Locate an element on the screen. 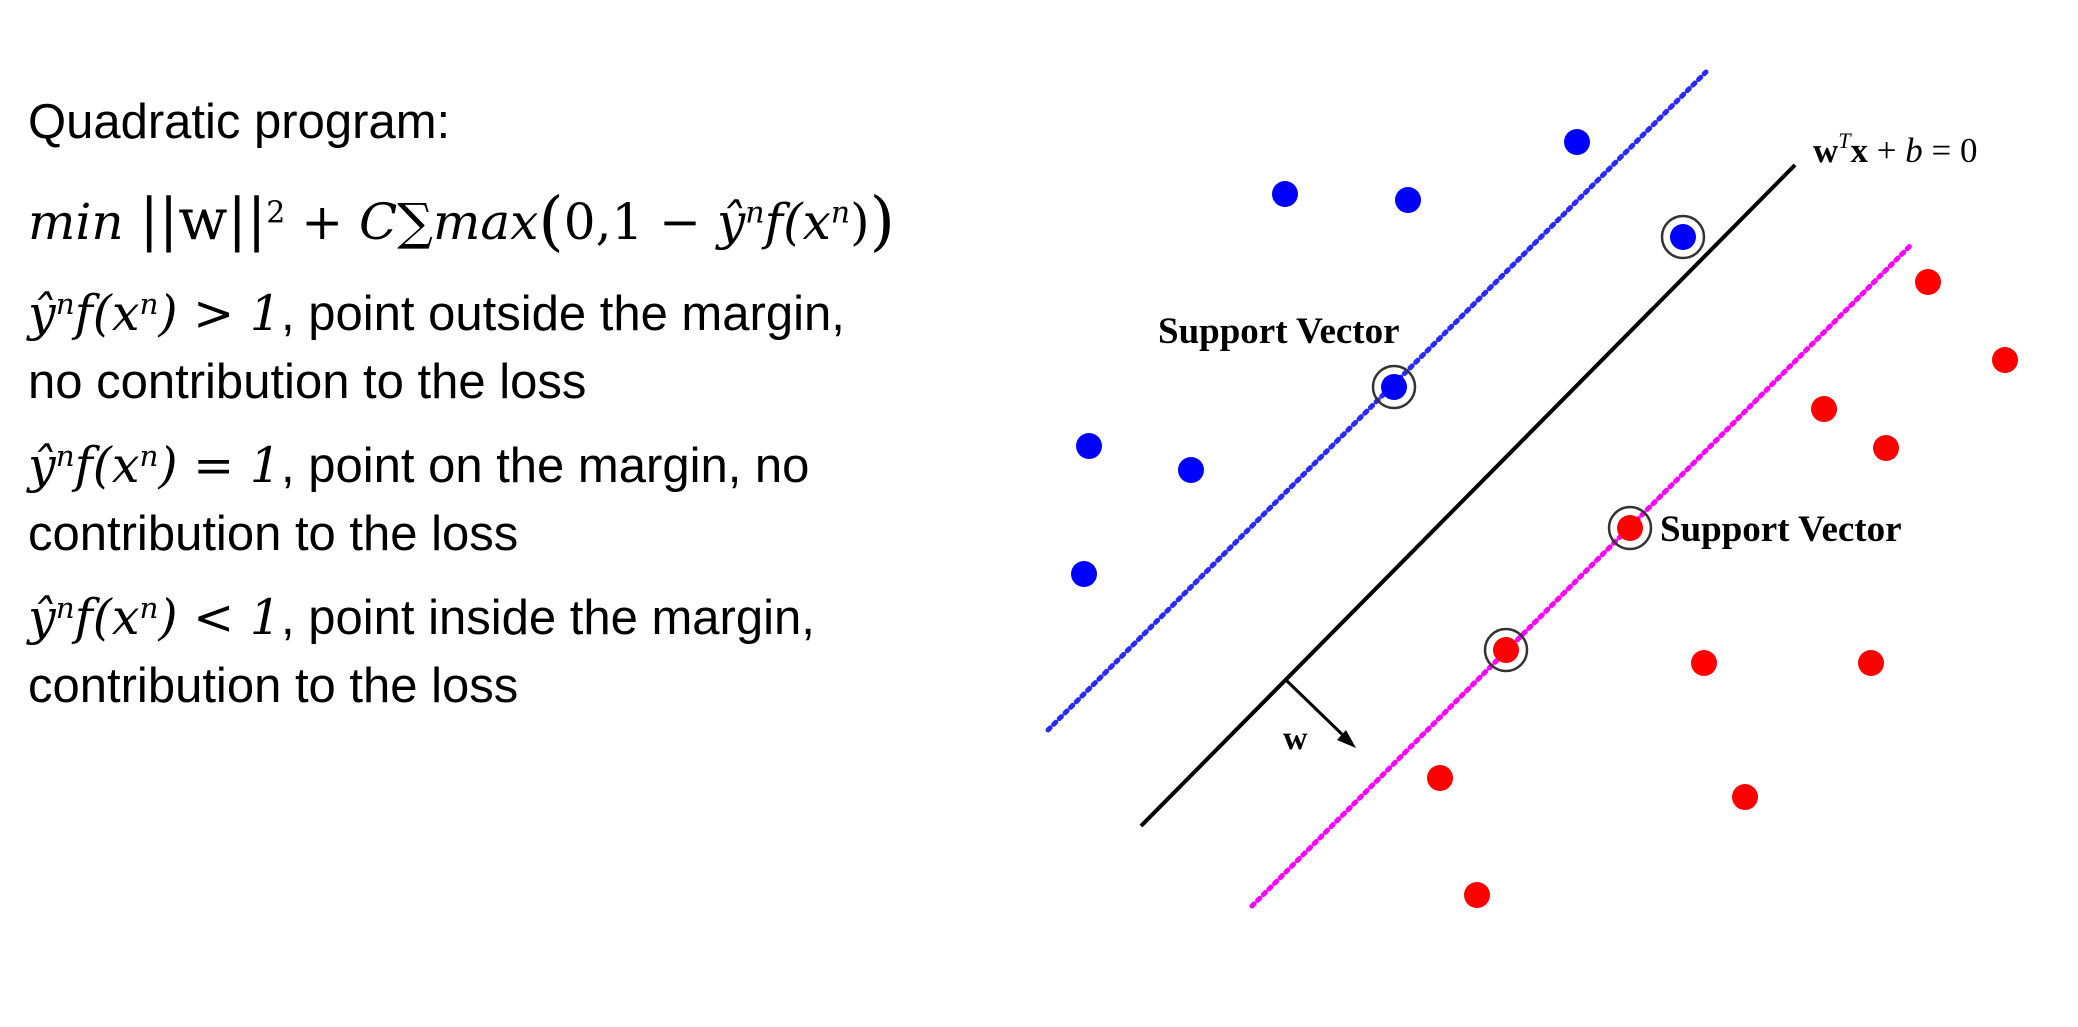 Image resolution: width=2078 pixels, height=1027 pixels. objective-formula: min ||w||2 + C∑max(0,1 − ŷnf(xn)) is located at coordinates (461, 221).